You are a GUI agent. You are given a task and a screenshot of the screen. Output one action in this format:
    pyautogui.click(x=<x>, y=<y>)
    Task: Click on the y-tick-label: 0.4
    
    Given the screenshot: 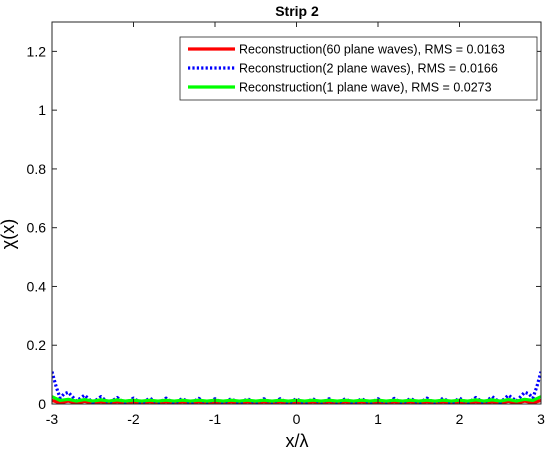 What is the action you would take?
    pyautogui.click(x=37, y=286)
    